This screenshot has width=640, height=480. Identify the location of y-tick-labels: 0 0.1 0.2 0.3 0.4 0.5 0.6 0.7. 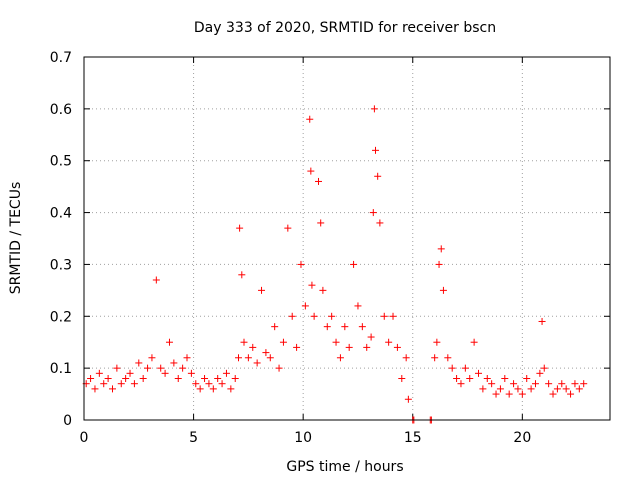
(61, 239).